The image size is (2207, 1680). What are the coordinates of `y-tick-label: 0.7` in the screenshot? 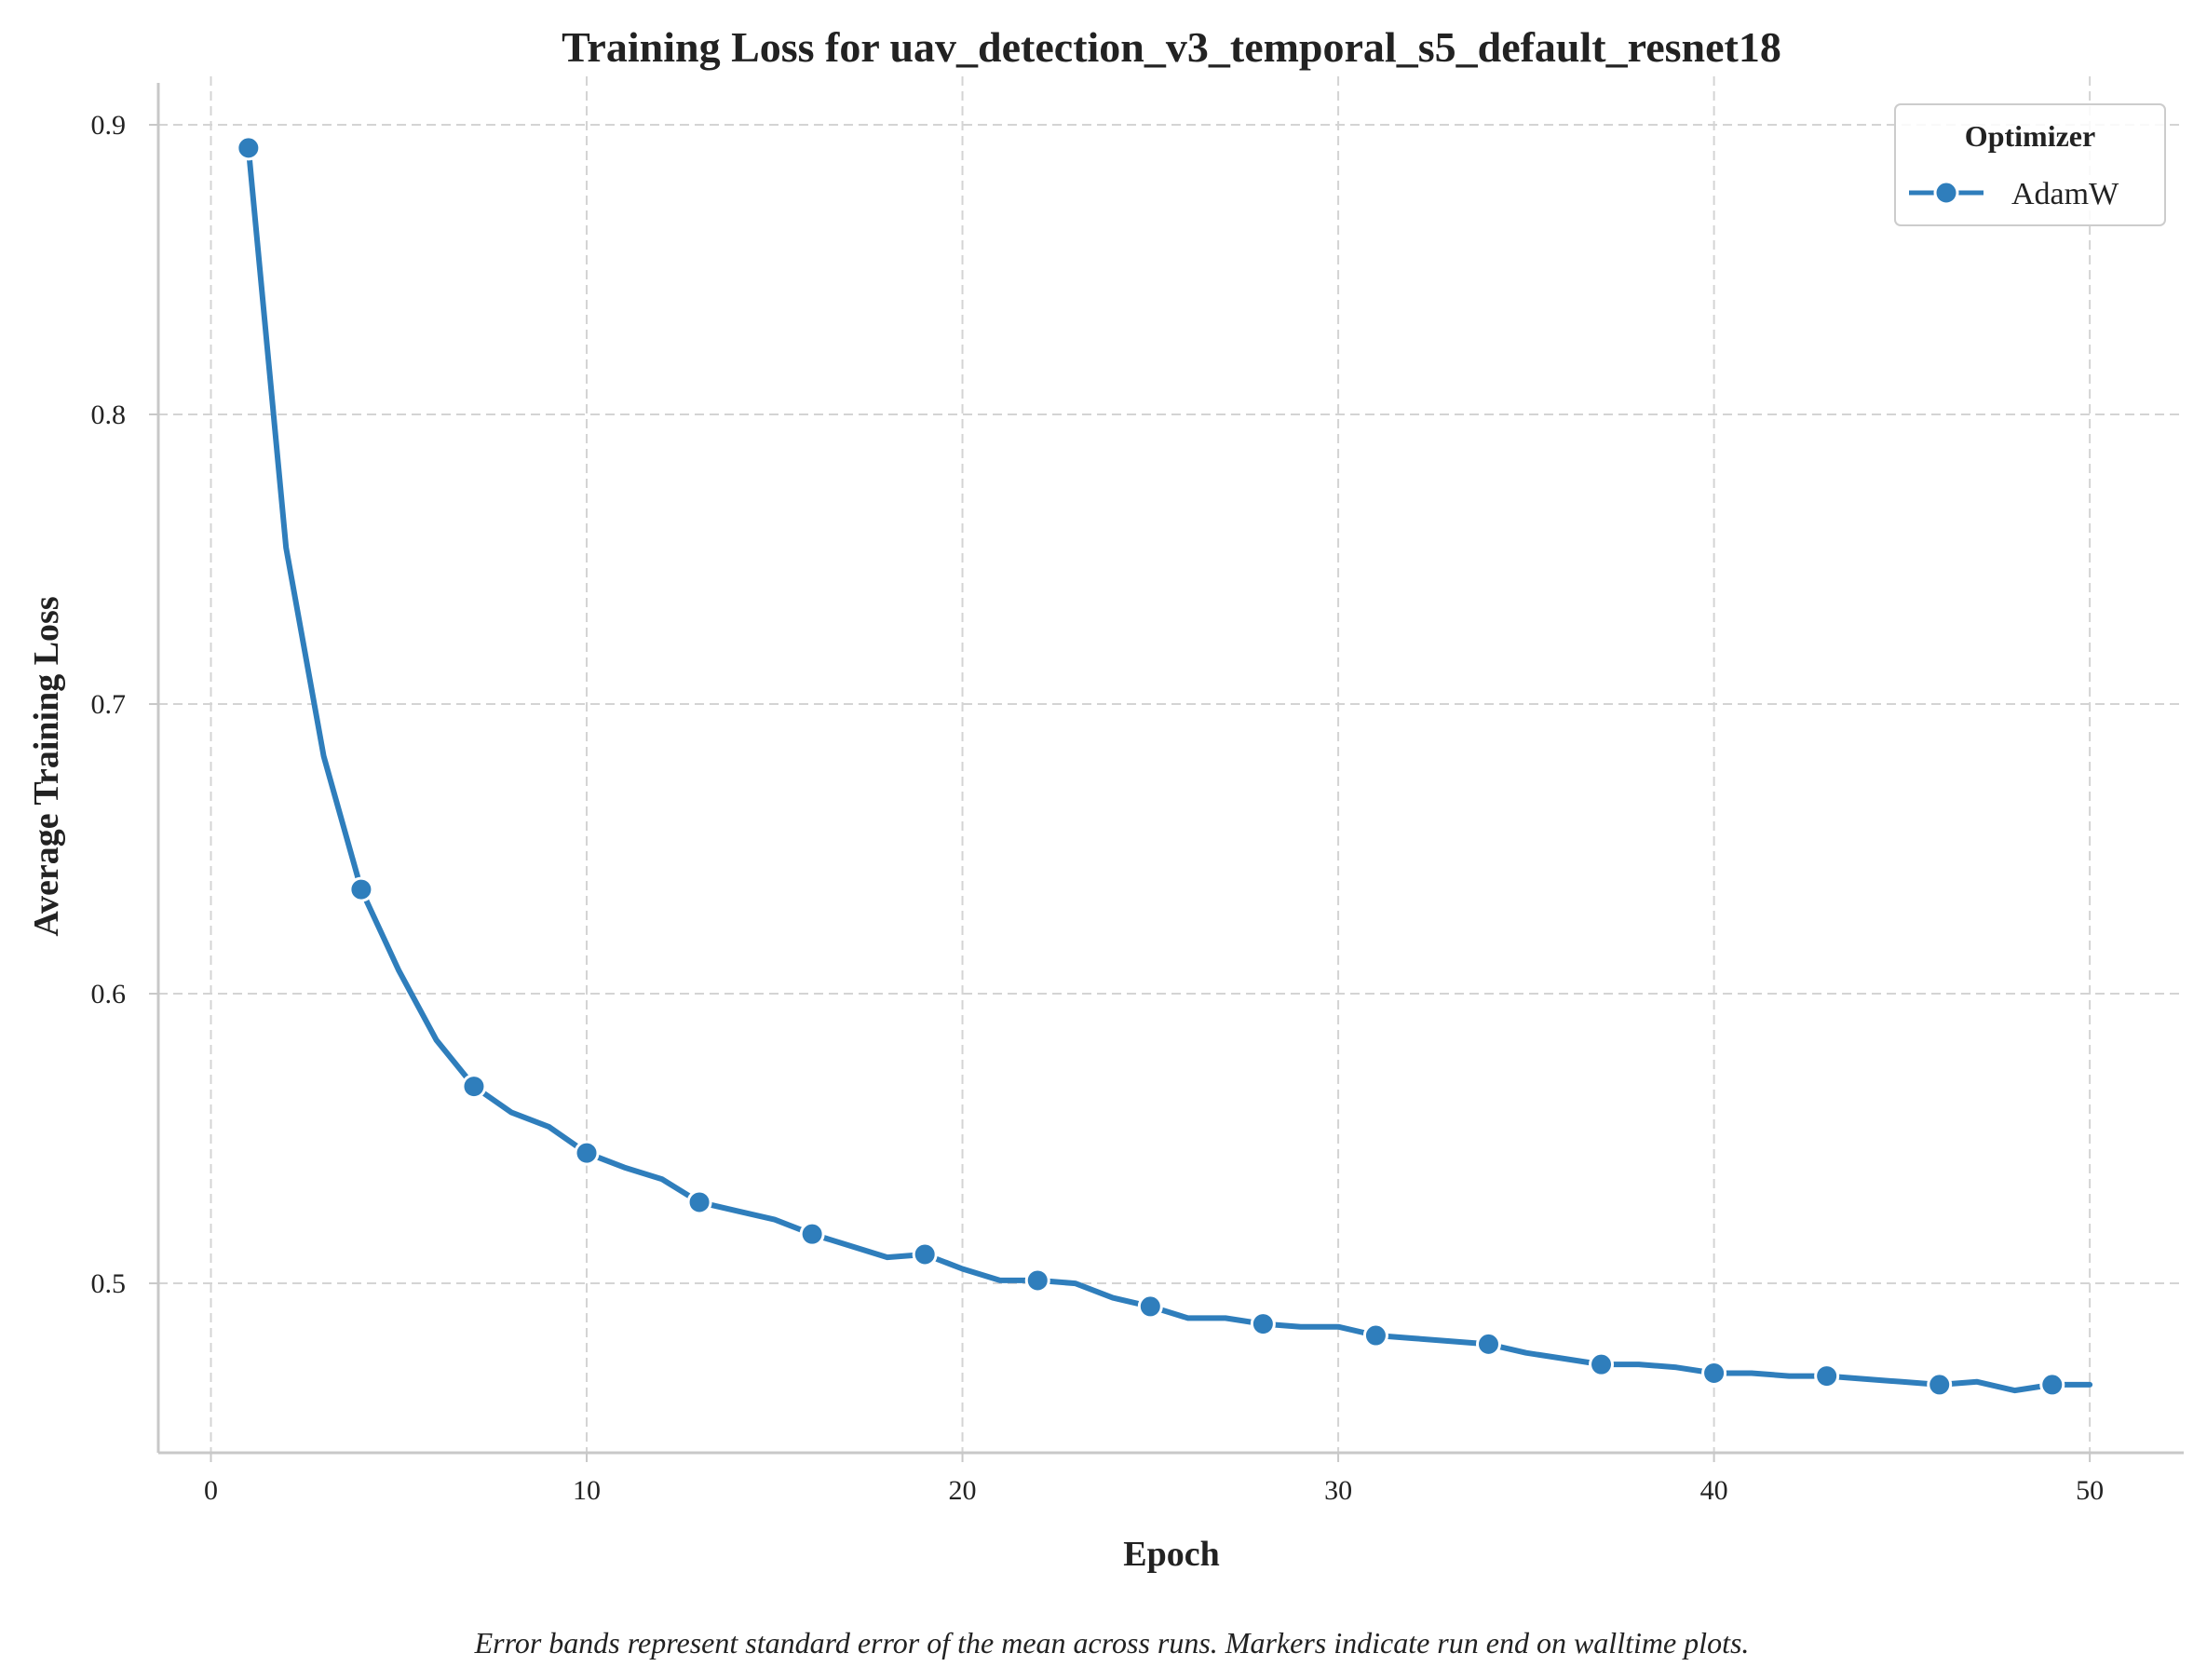 It's located at (109, 704).